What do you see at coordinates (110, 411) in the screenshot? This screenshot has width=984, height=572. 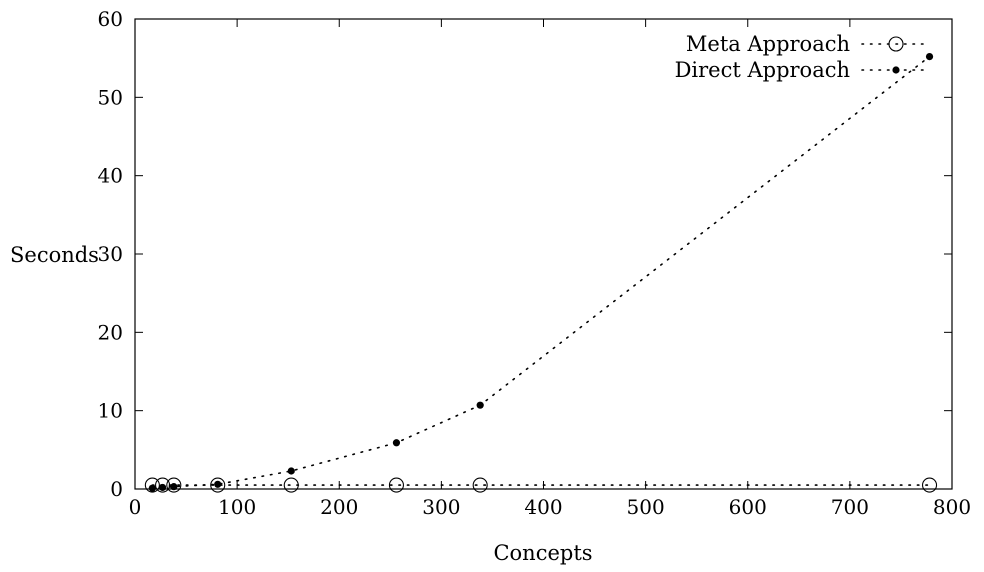 I see `y-tick-label: 10` at bounding box center [110, 411].